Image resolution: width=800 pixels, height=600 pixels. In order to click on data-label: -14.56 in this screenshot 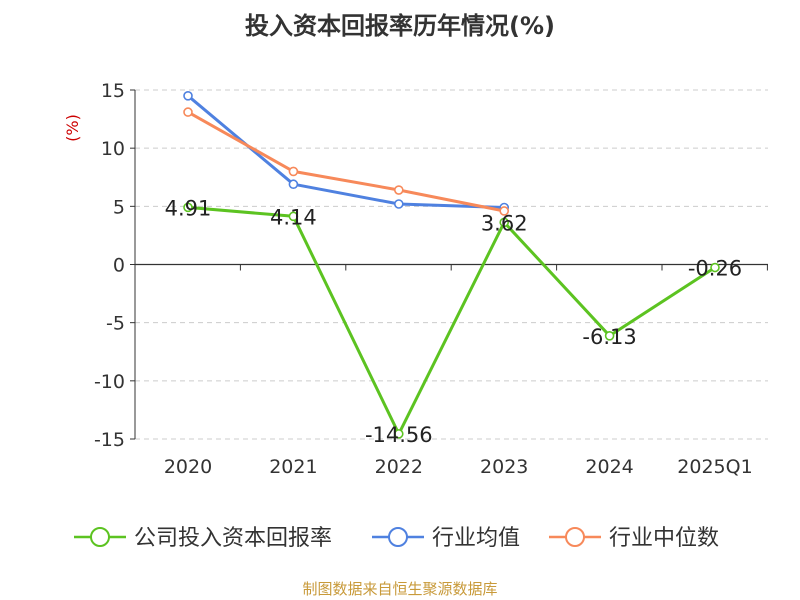, I will do `click(399, 435)`.